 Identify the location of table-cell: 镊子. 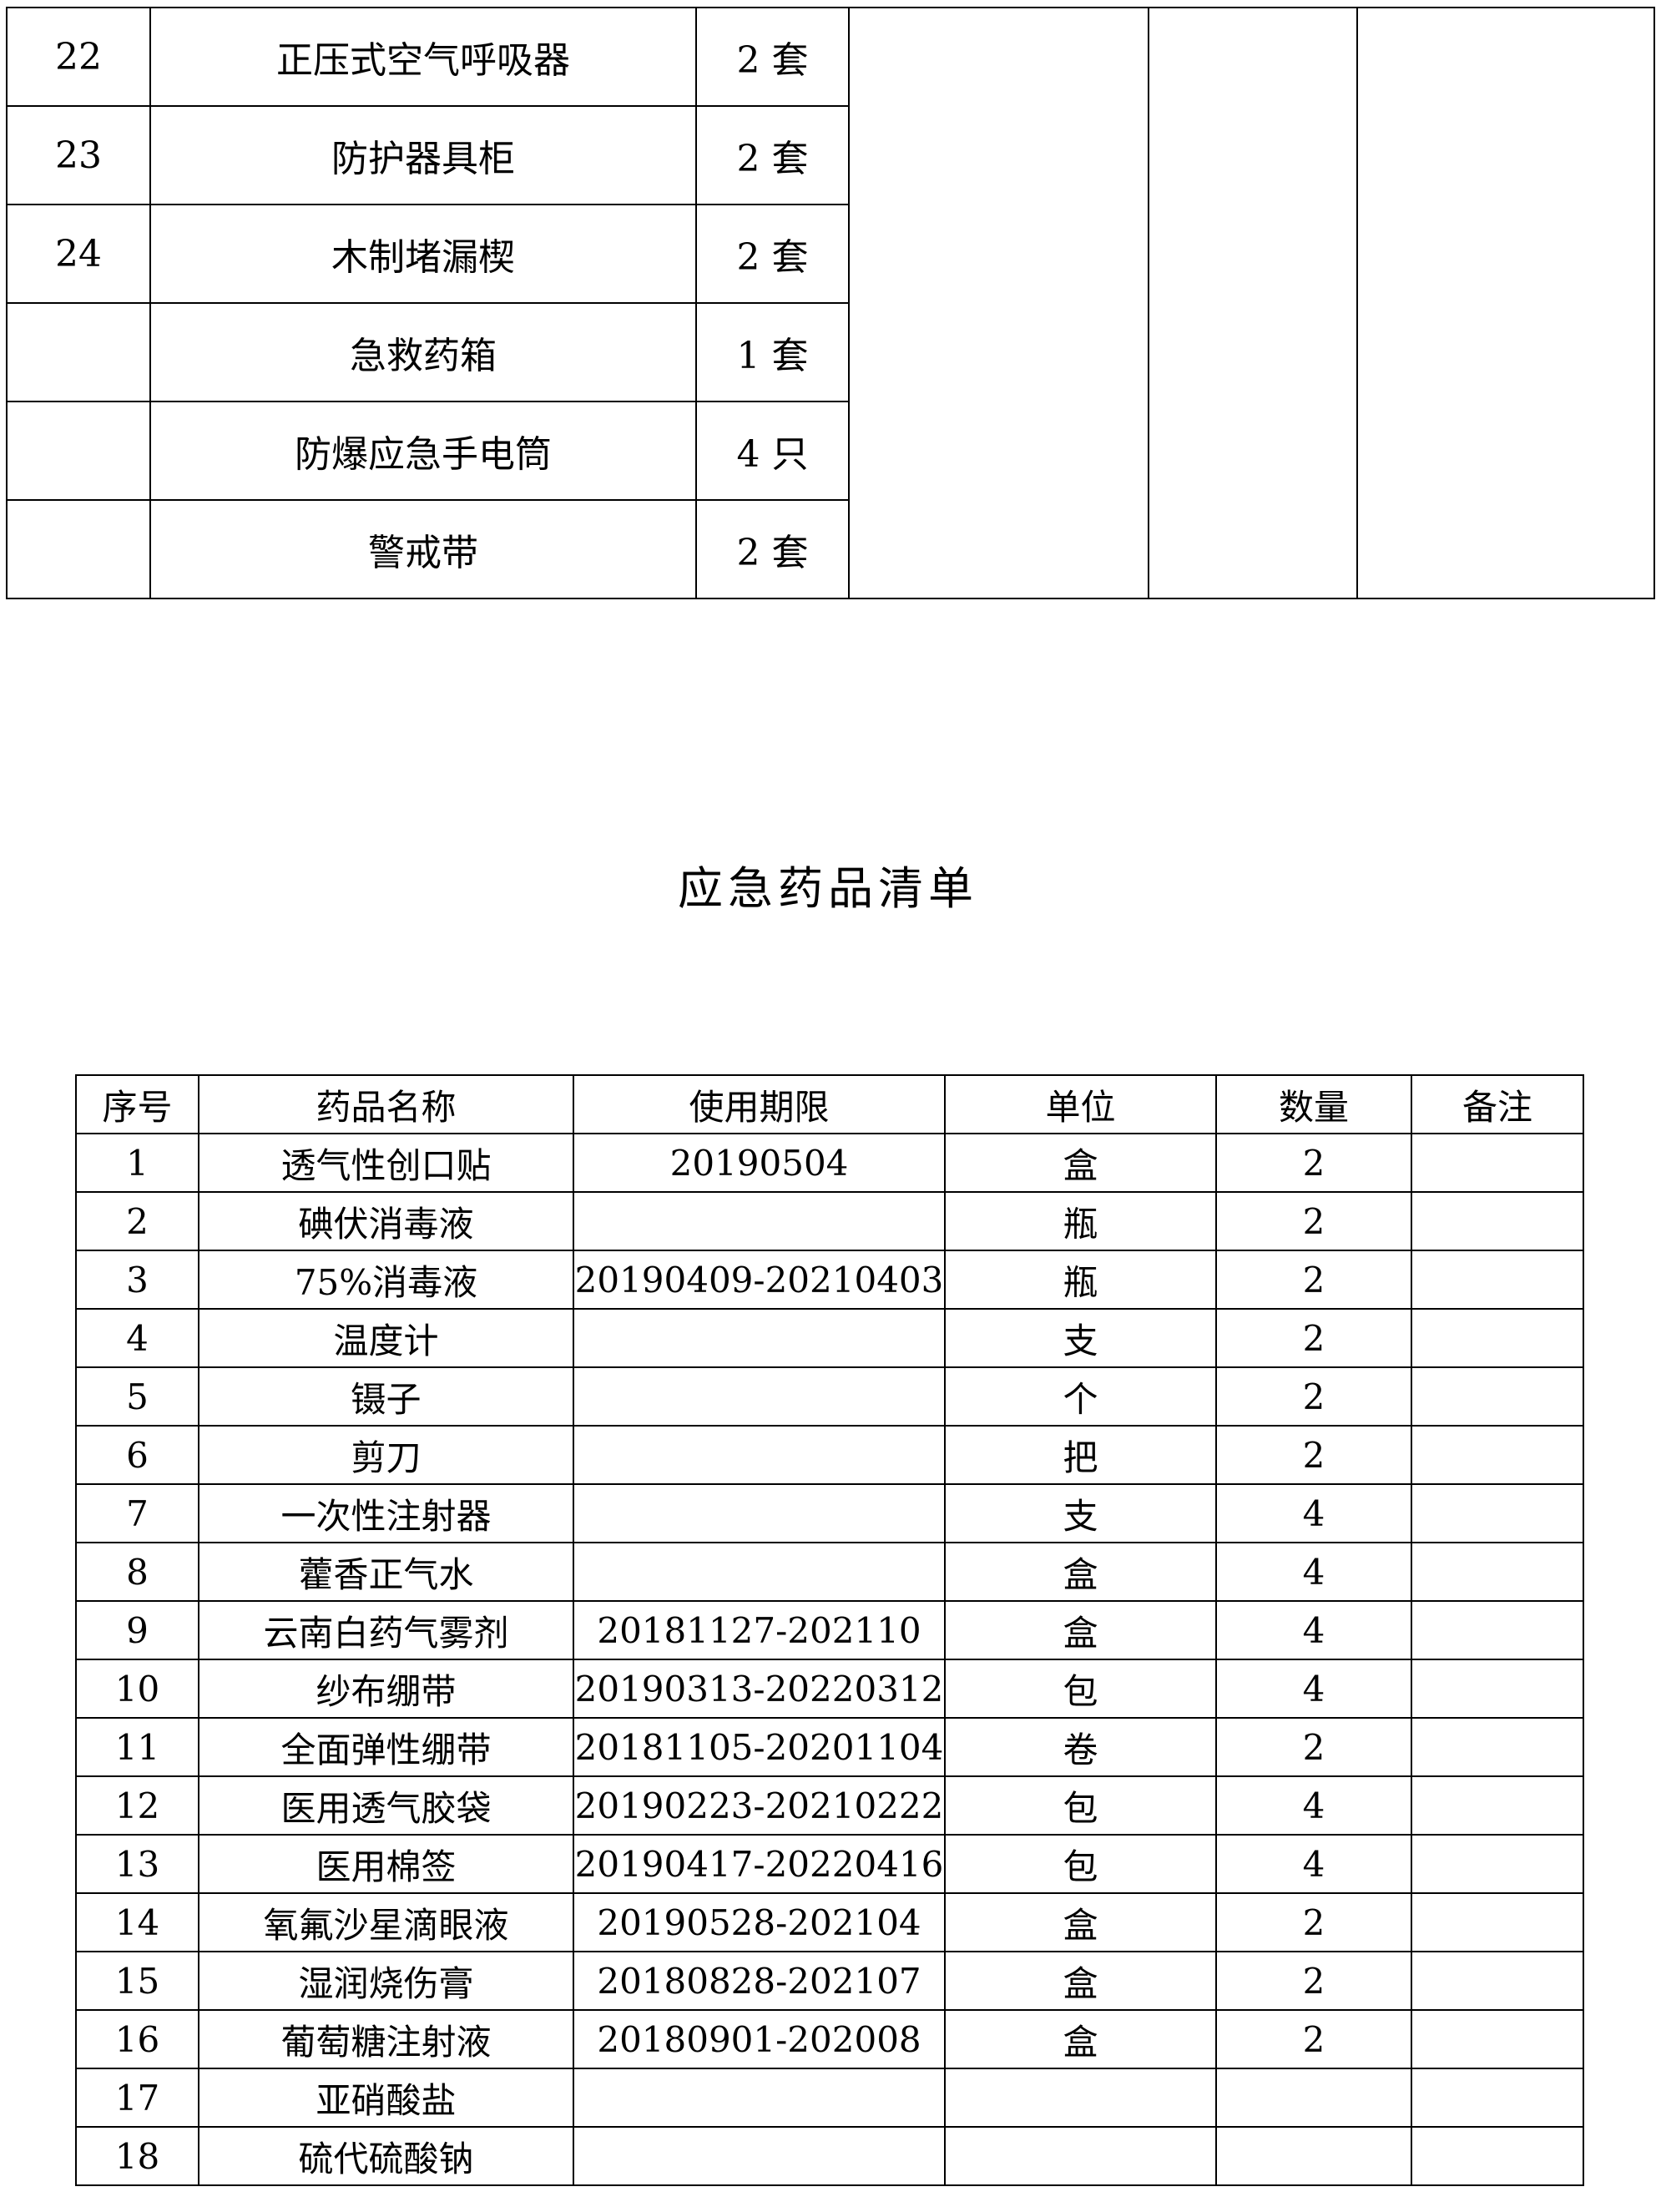
(386, 1396).